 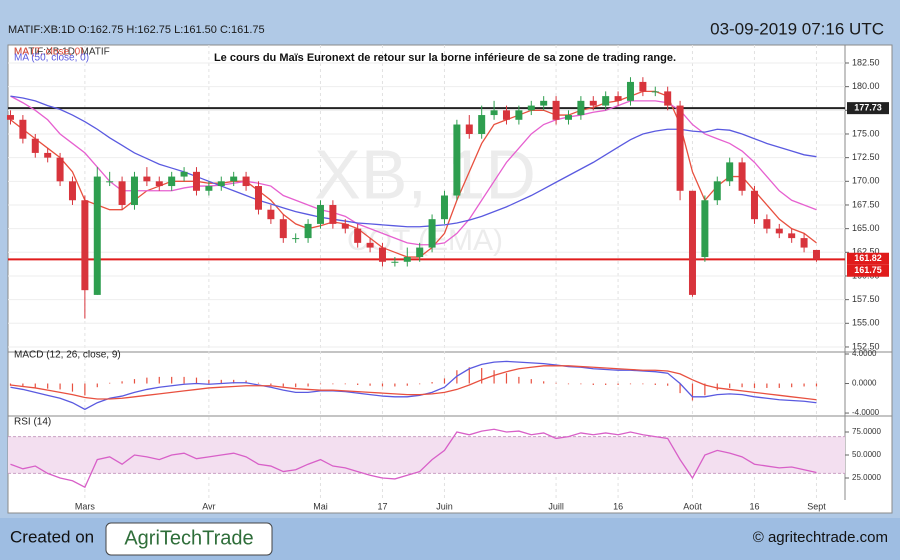 I want to click on y-tick-label: 157.50, so click(x=866, y=299).